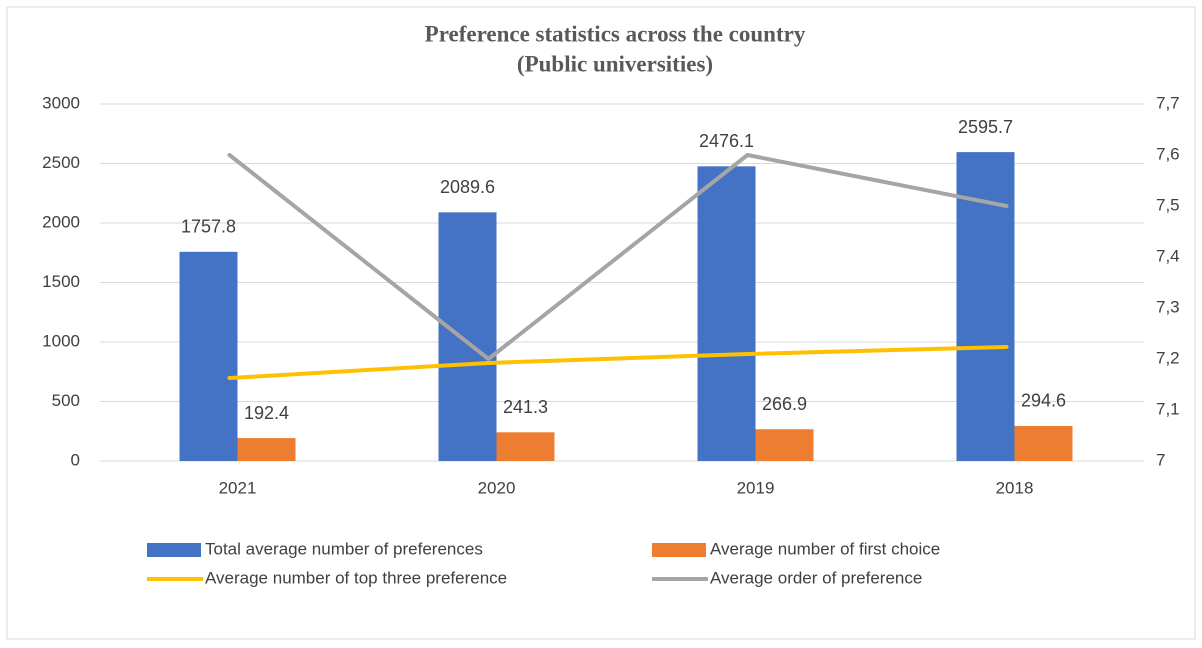 The width and height of the screenshot is (1202, 648). I want to click on chart-title: Preference statistics across the country, so click(615, 33).